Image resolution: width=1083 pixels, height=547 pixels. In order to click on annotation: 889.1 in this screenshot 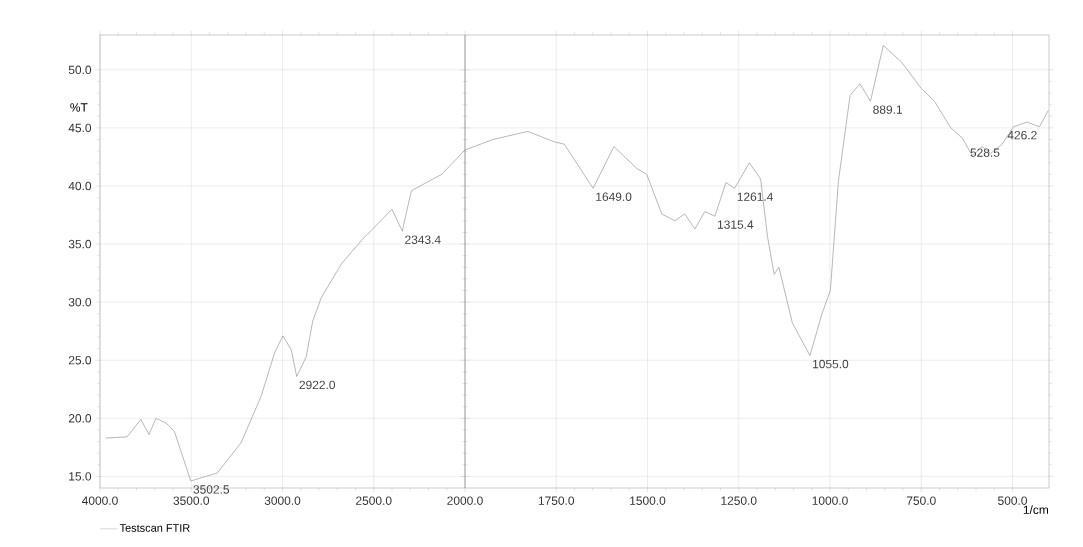, I will do `click(888, 109)`.